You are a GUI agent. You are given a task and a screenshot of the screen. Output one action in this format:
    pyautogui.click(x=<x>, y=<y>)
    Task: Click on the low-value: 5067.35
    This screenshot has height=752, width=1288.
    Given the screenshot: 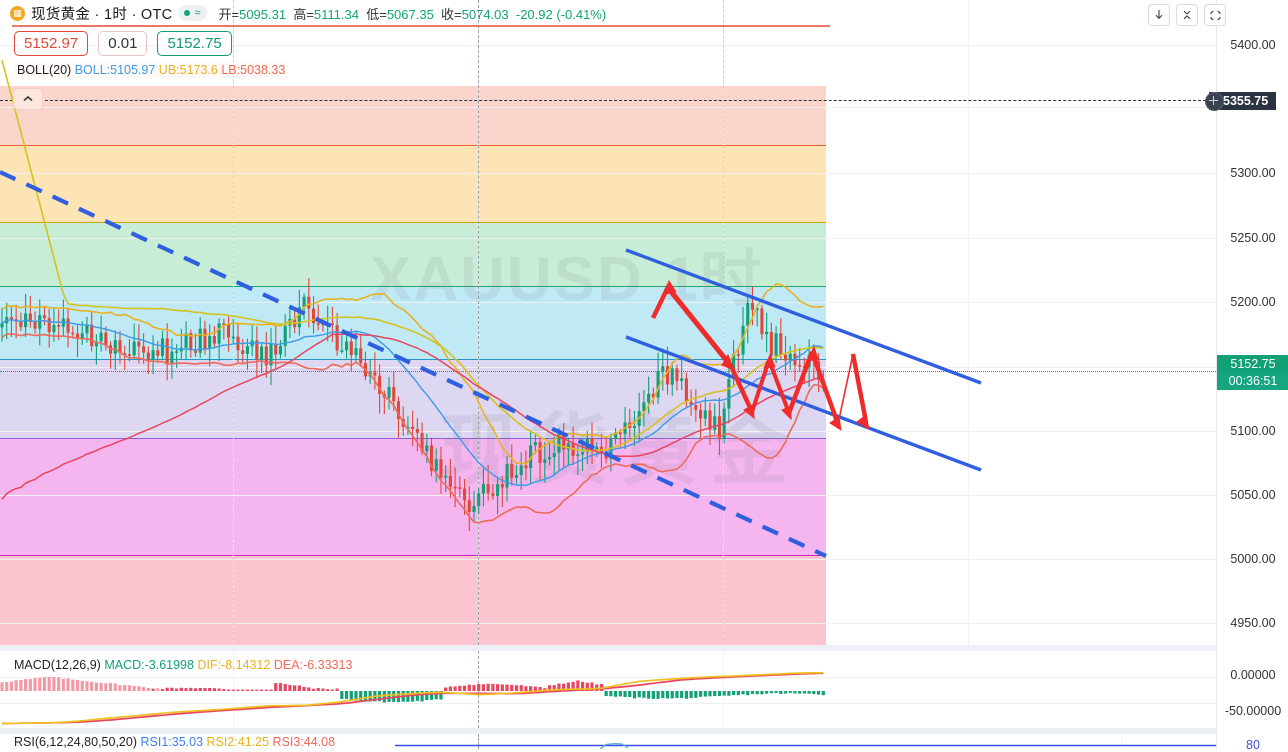 What is the action you would take?
    pyautogui.click(x=410, y=14)
    